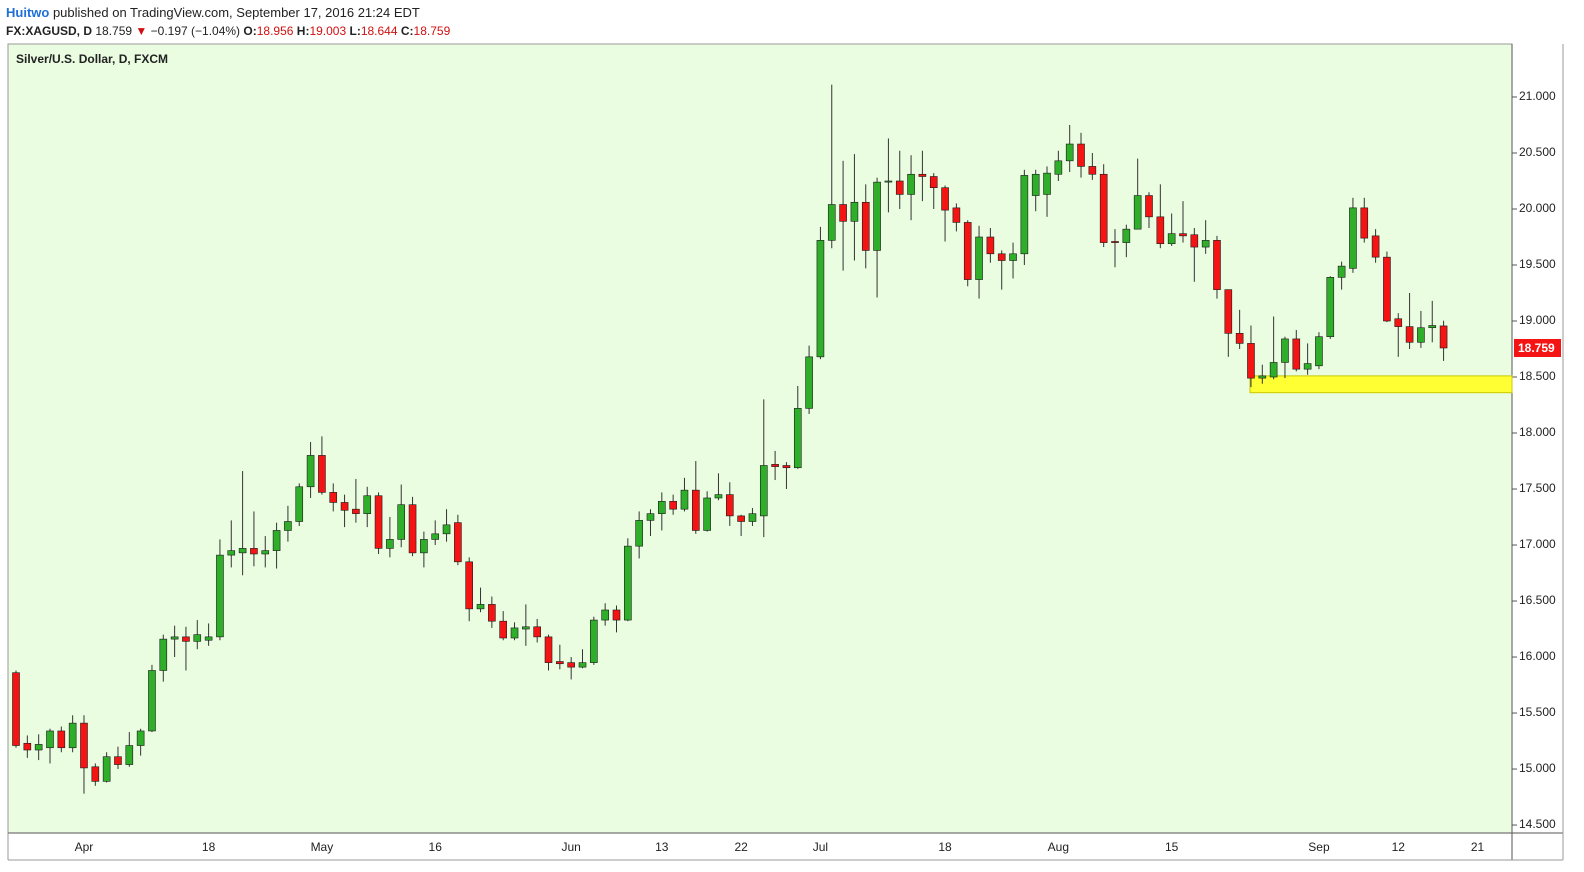 This screenshot has width=1584, height=872. Describe the element at coordinates (1537, 376) in the screenshot. I see `y-tick-label: 18.500` at that location.